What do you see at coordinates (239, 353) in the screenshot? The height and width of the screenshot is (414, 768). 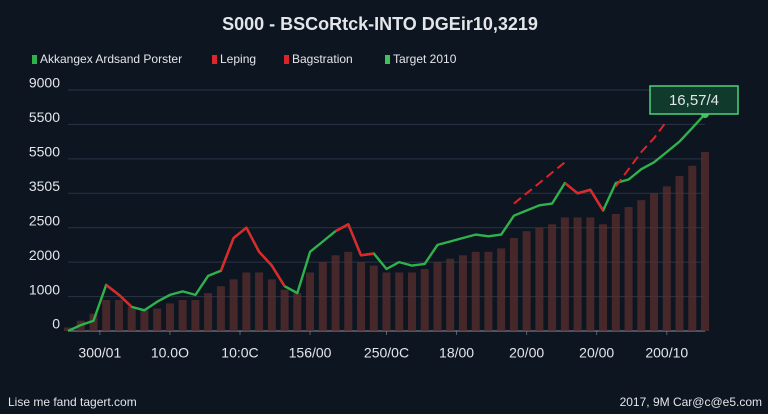 I see `x-tick-label: 10:0C` at bounding box center [239, 353].